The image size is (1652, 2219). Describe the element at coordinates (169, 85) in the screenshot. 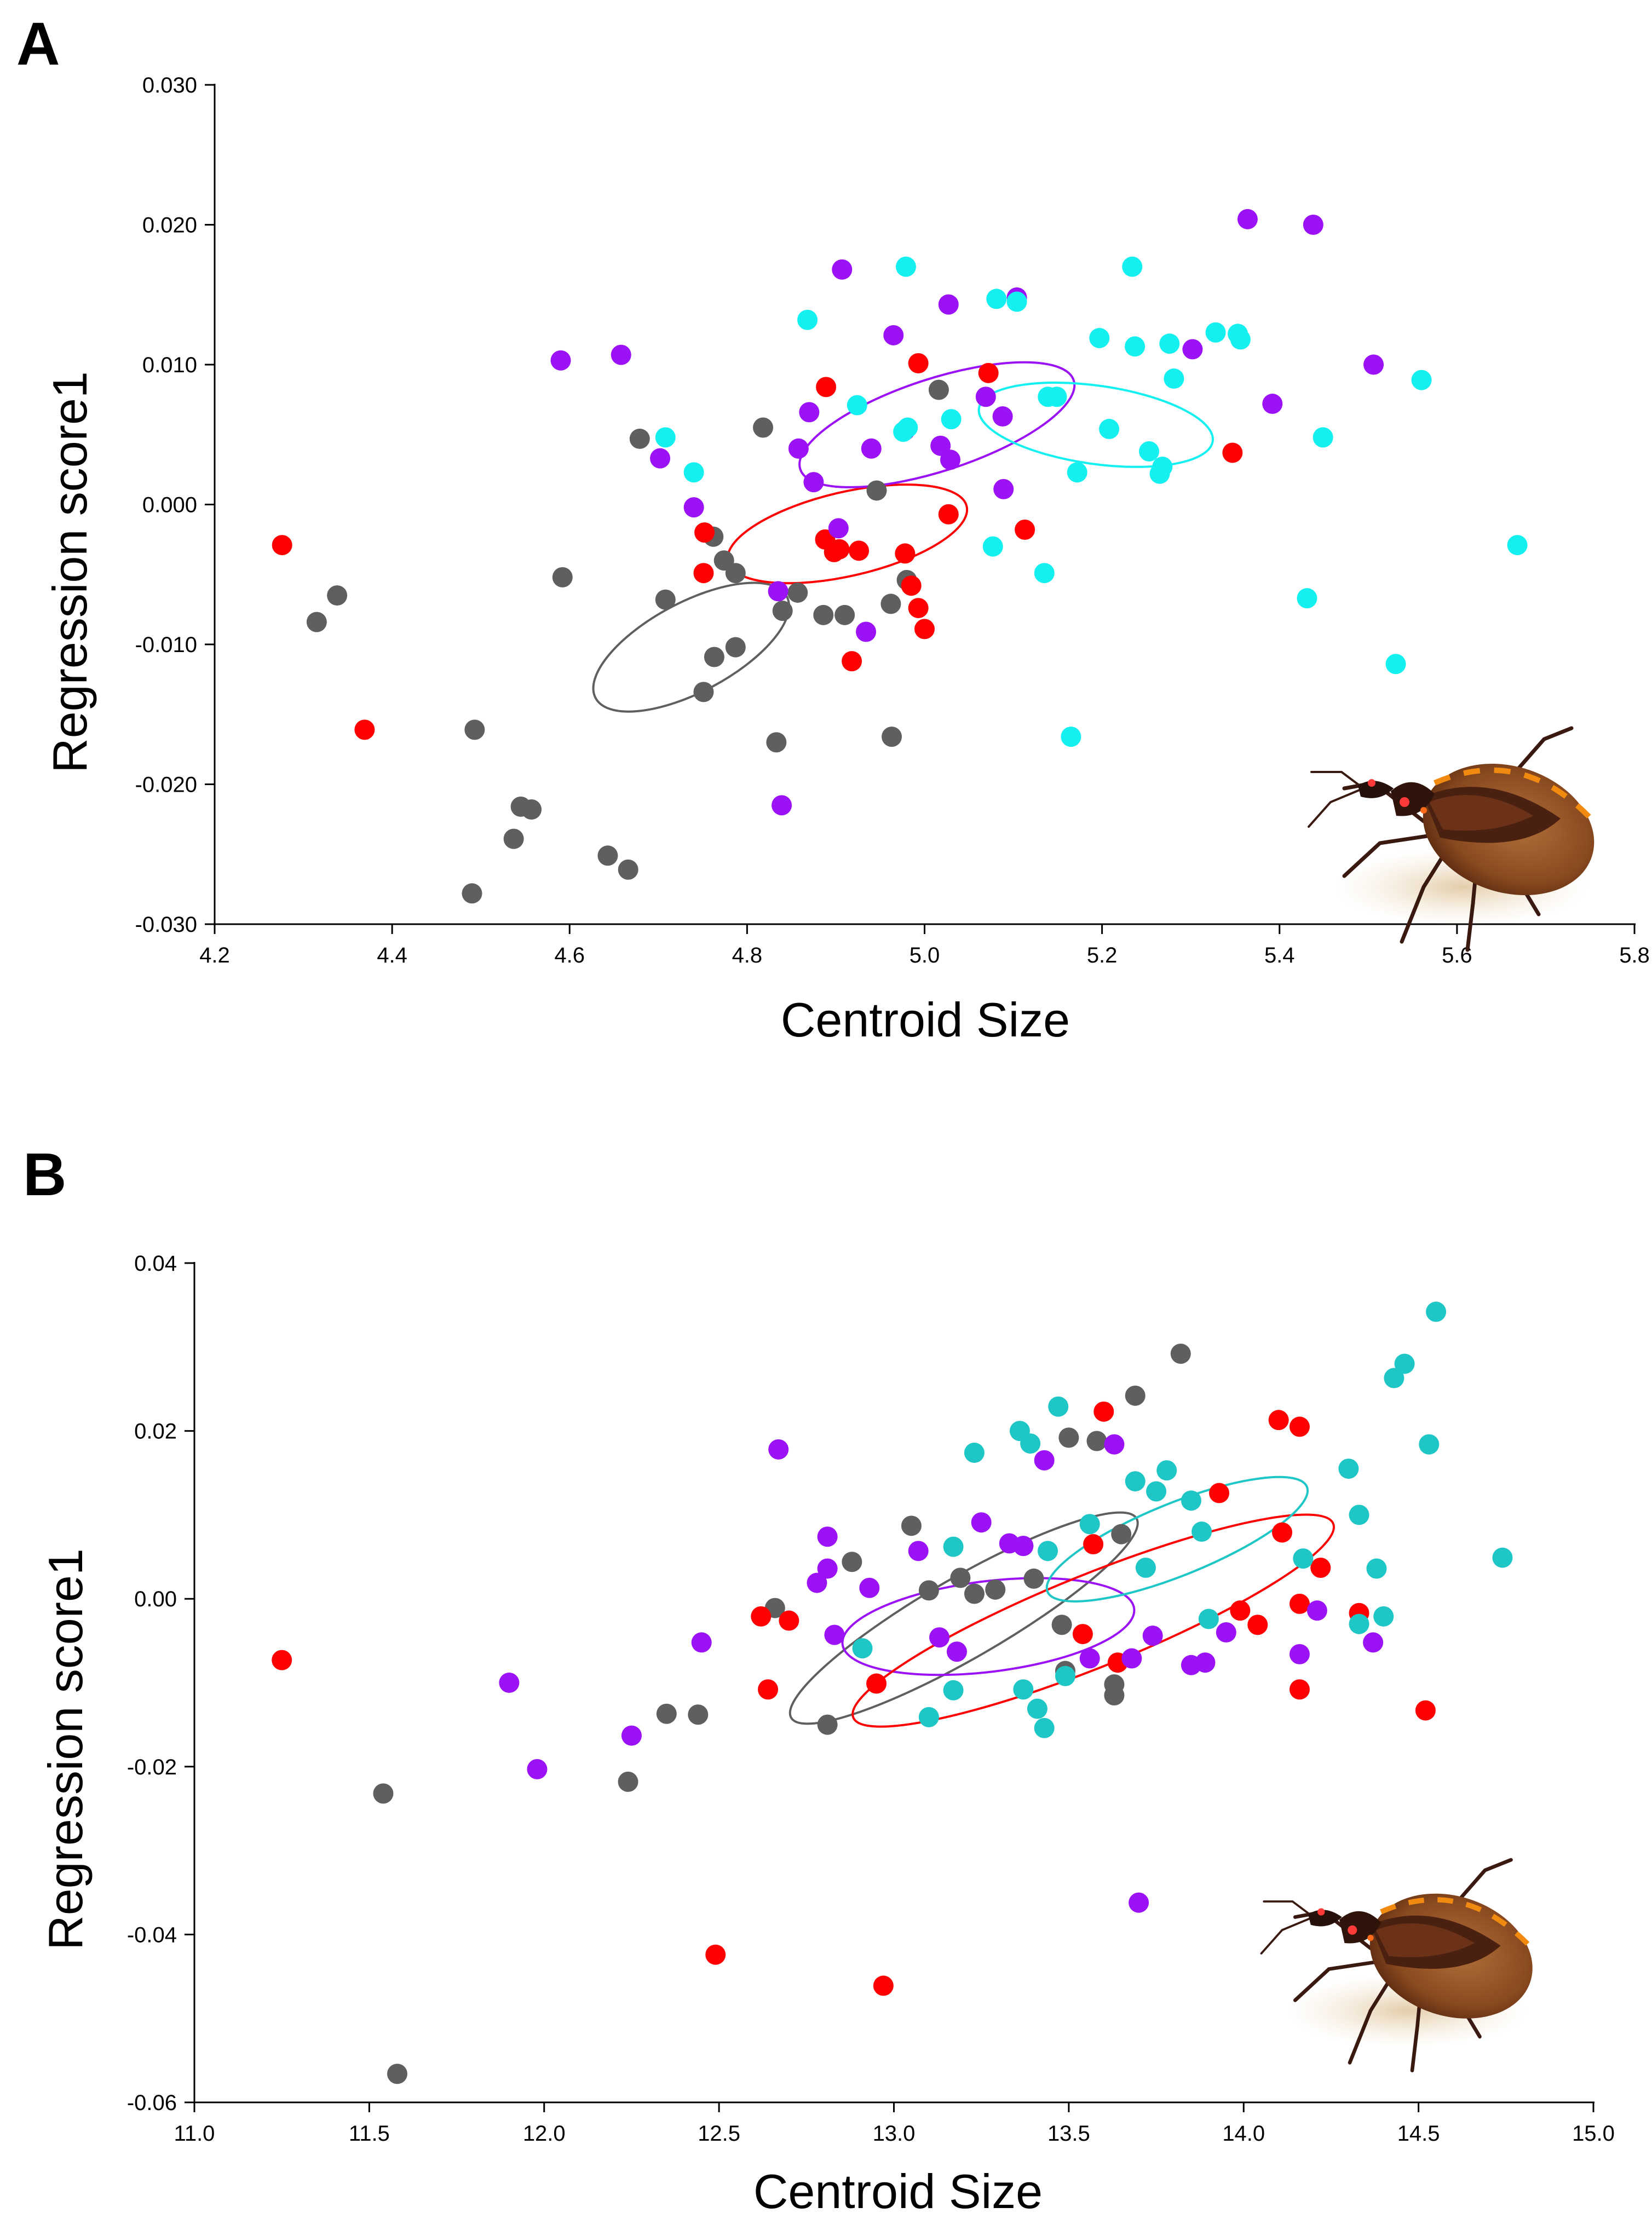

I see `panel-a-y-tick-label: 0.030` at that location.